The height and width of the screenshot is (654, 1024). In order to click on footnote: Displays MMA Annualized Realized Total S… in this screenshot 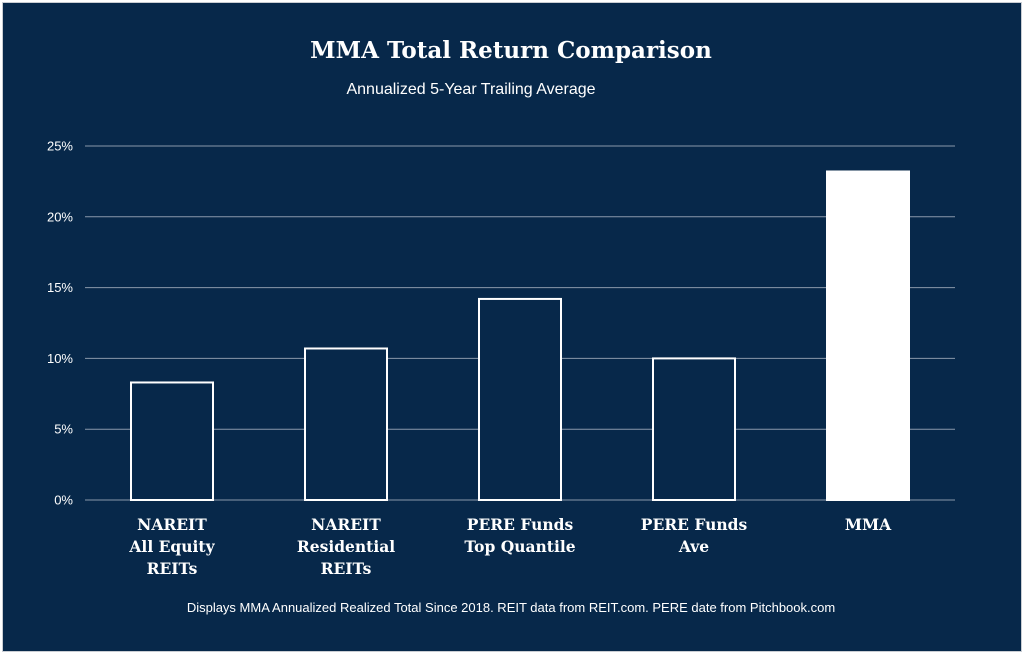, I will do `click(511, 607)`.